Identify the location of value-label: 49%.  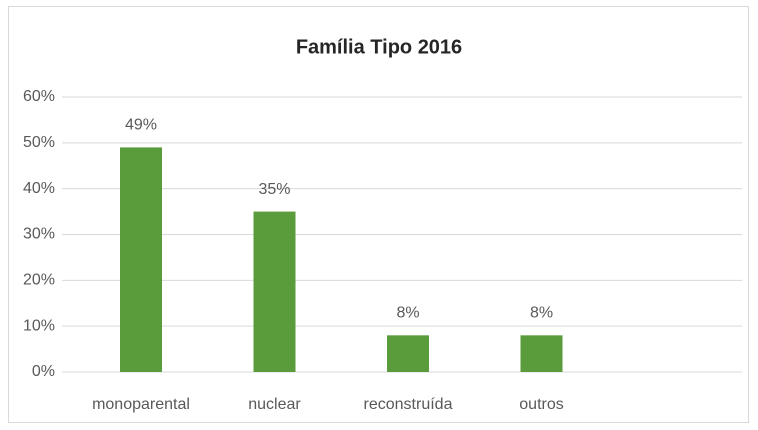
(141, 125).